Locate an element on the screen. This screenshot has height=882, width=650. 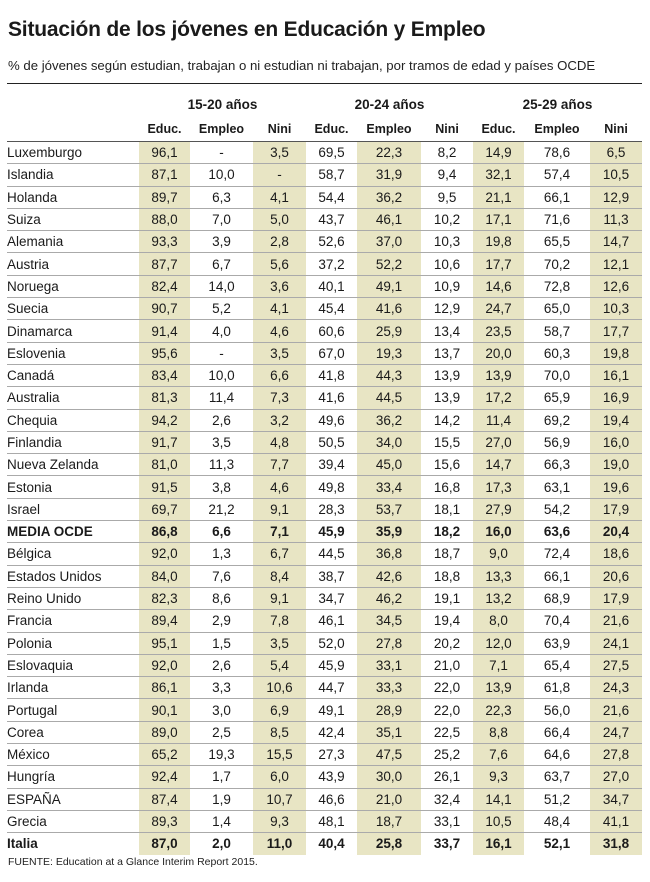
value-cell: 32,1 is located at coordinates (498, 175).